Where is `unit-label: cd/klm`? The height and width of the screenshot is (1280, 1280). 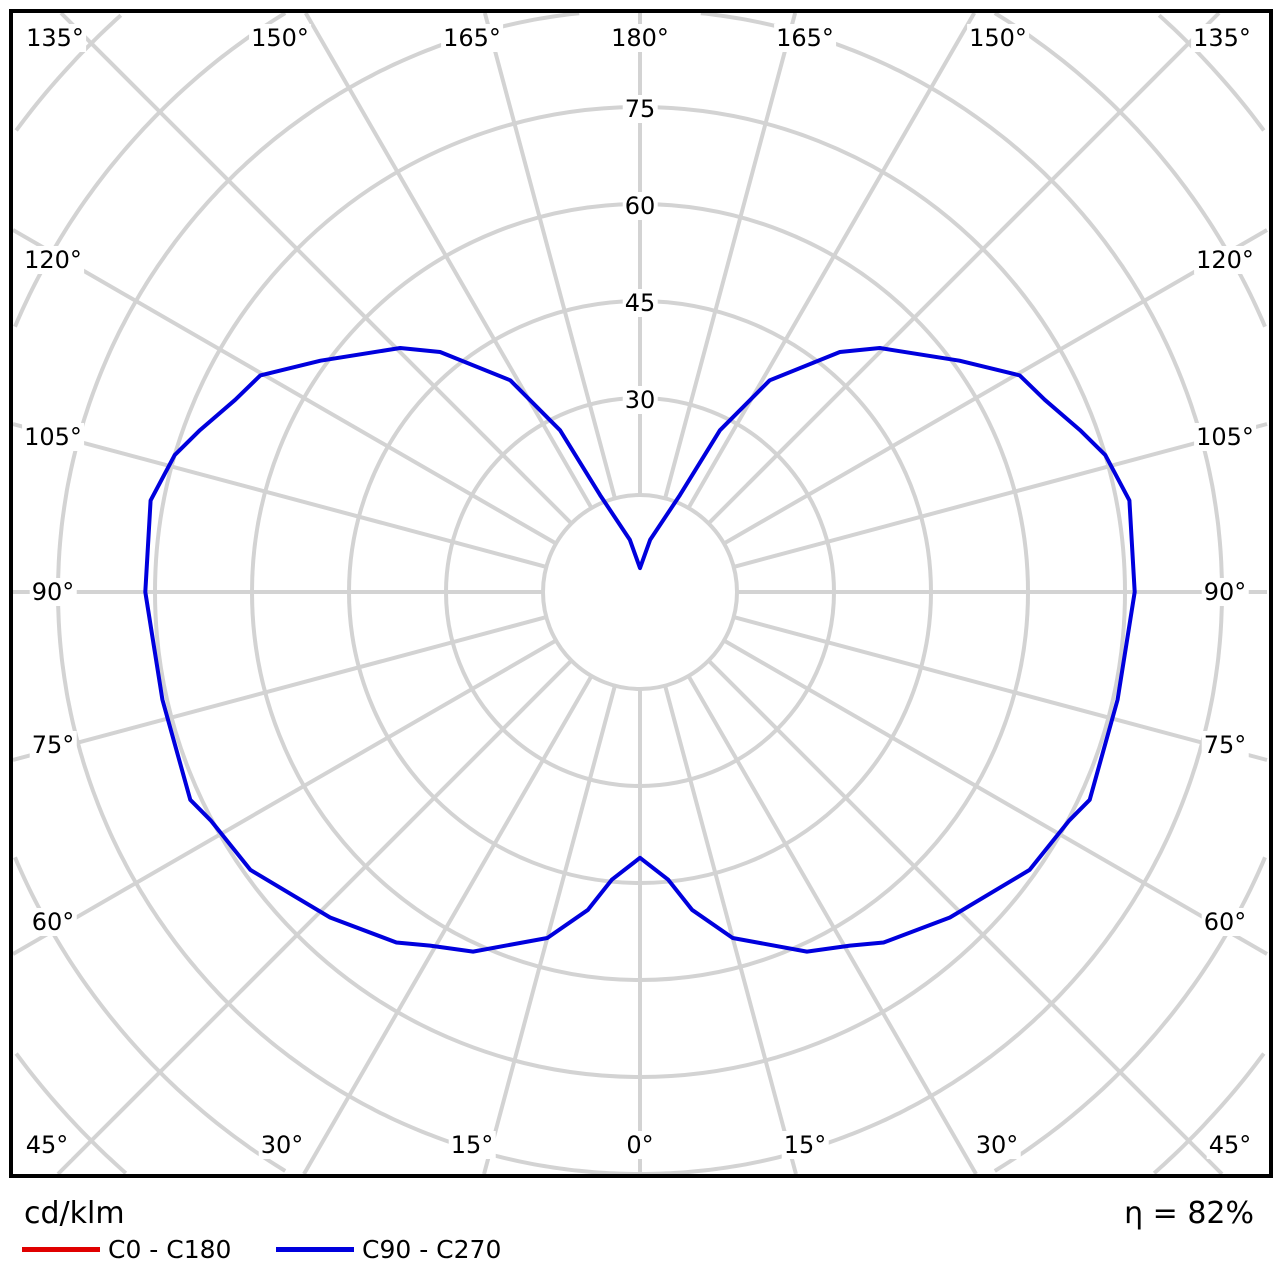 unit-label: cd/klm is located at coordinates (74, 1213).